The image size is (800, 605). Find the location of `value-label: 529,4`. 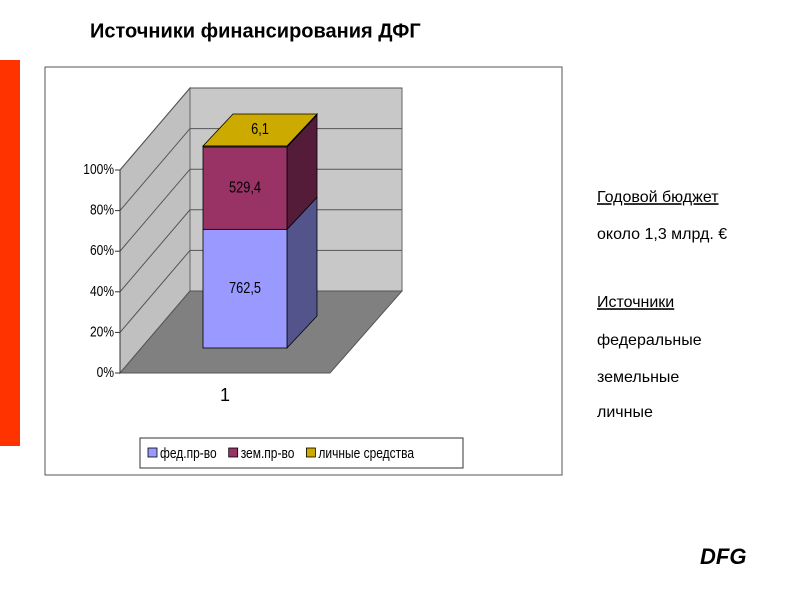

value-label: 529,4 is located at coordinates (245, 188).